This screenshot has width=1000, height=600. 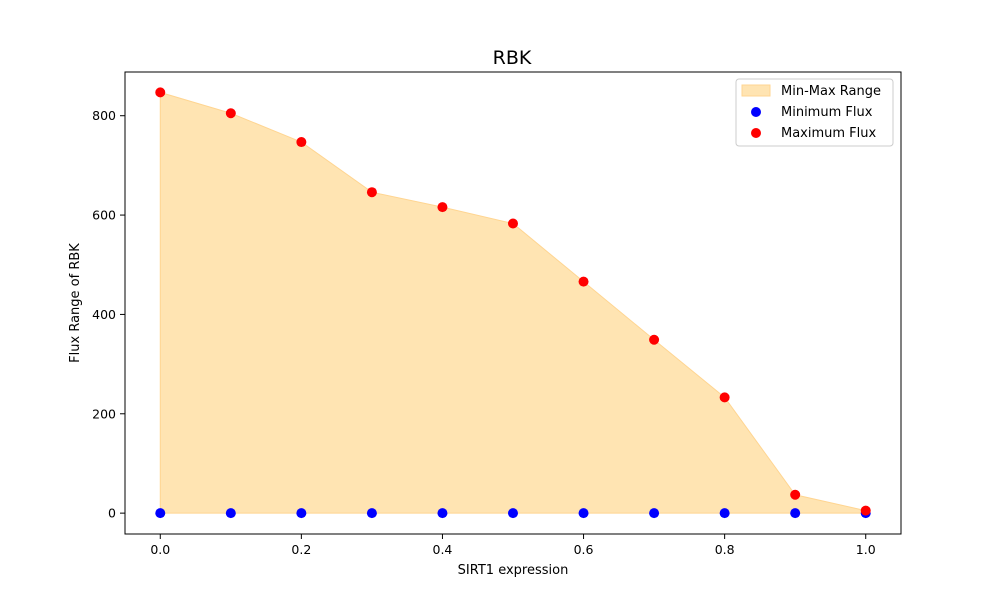 What do you see at coordinates (104, 413) in the screenshot?
I see `y-tick-label: 200` at bounding box center [104, 413].